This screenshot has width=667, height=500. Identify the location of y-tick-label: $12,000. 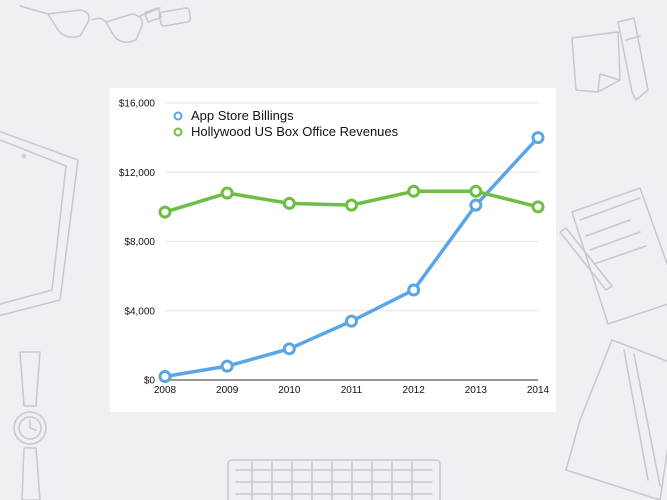
(137, 173).